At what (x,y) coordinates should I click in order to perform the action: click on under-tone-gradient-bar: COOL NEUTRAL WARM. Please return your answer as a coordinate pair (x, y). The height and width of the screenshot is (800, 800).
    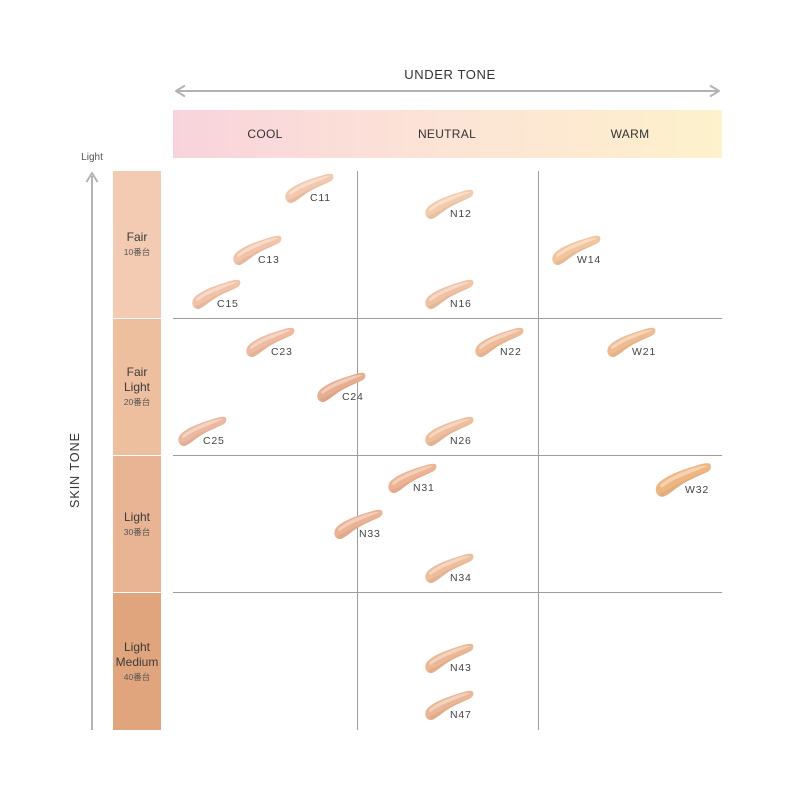
    Looking at the image, I should click on (447, 134).